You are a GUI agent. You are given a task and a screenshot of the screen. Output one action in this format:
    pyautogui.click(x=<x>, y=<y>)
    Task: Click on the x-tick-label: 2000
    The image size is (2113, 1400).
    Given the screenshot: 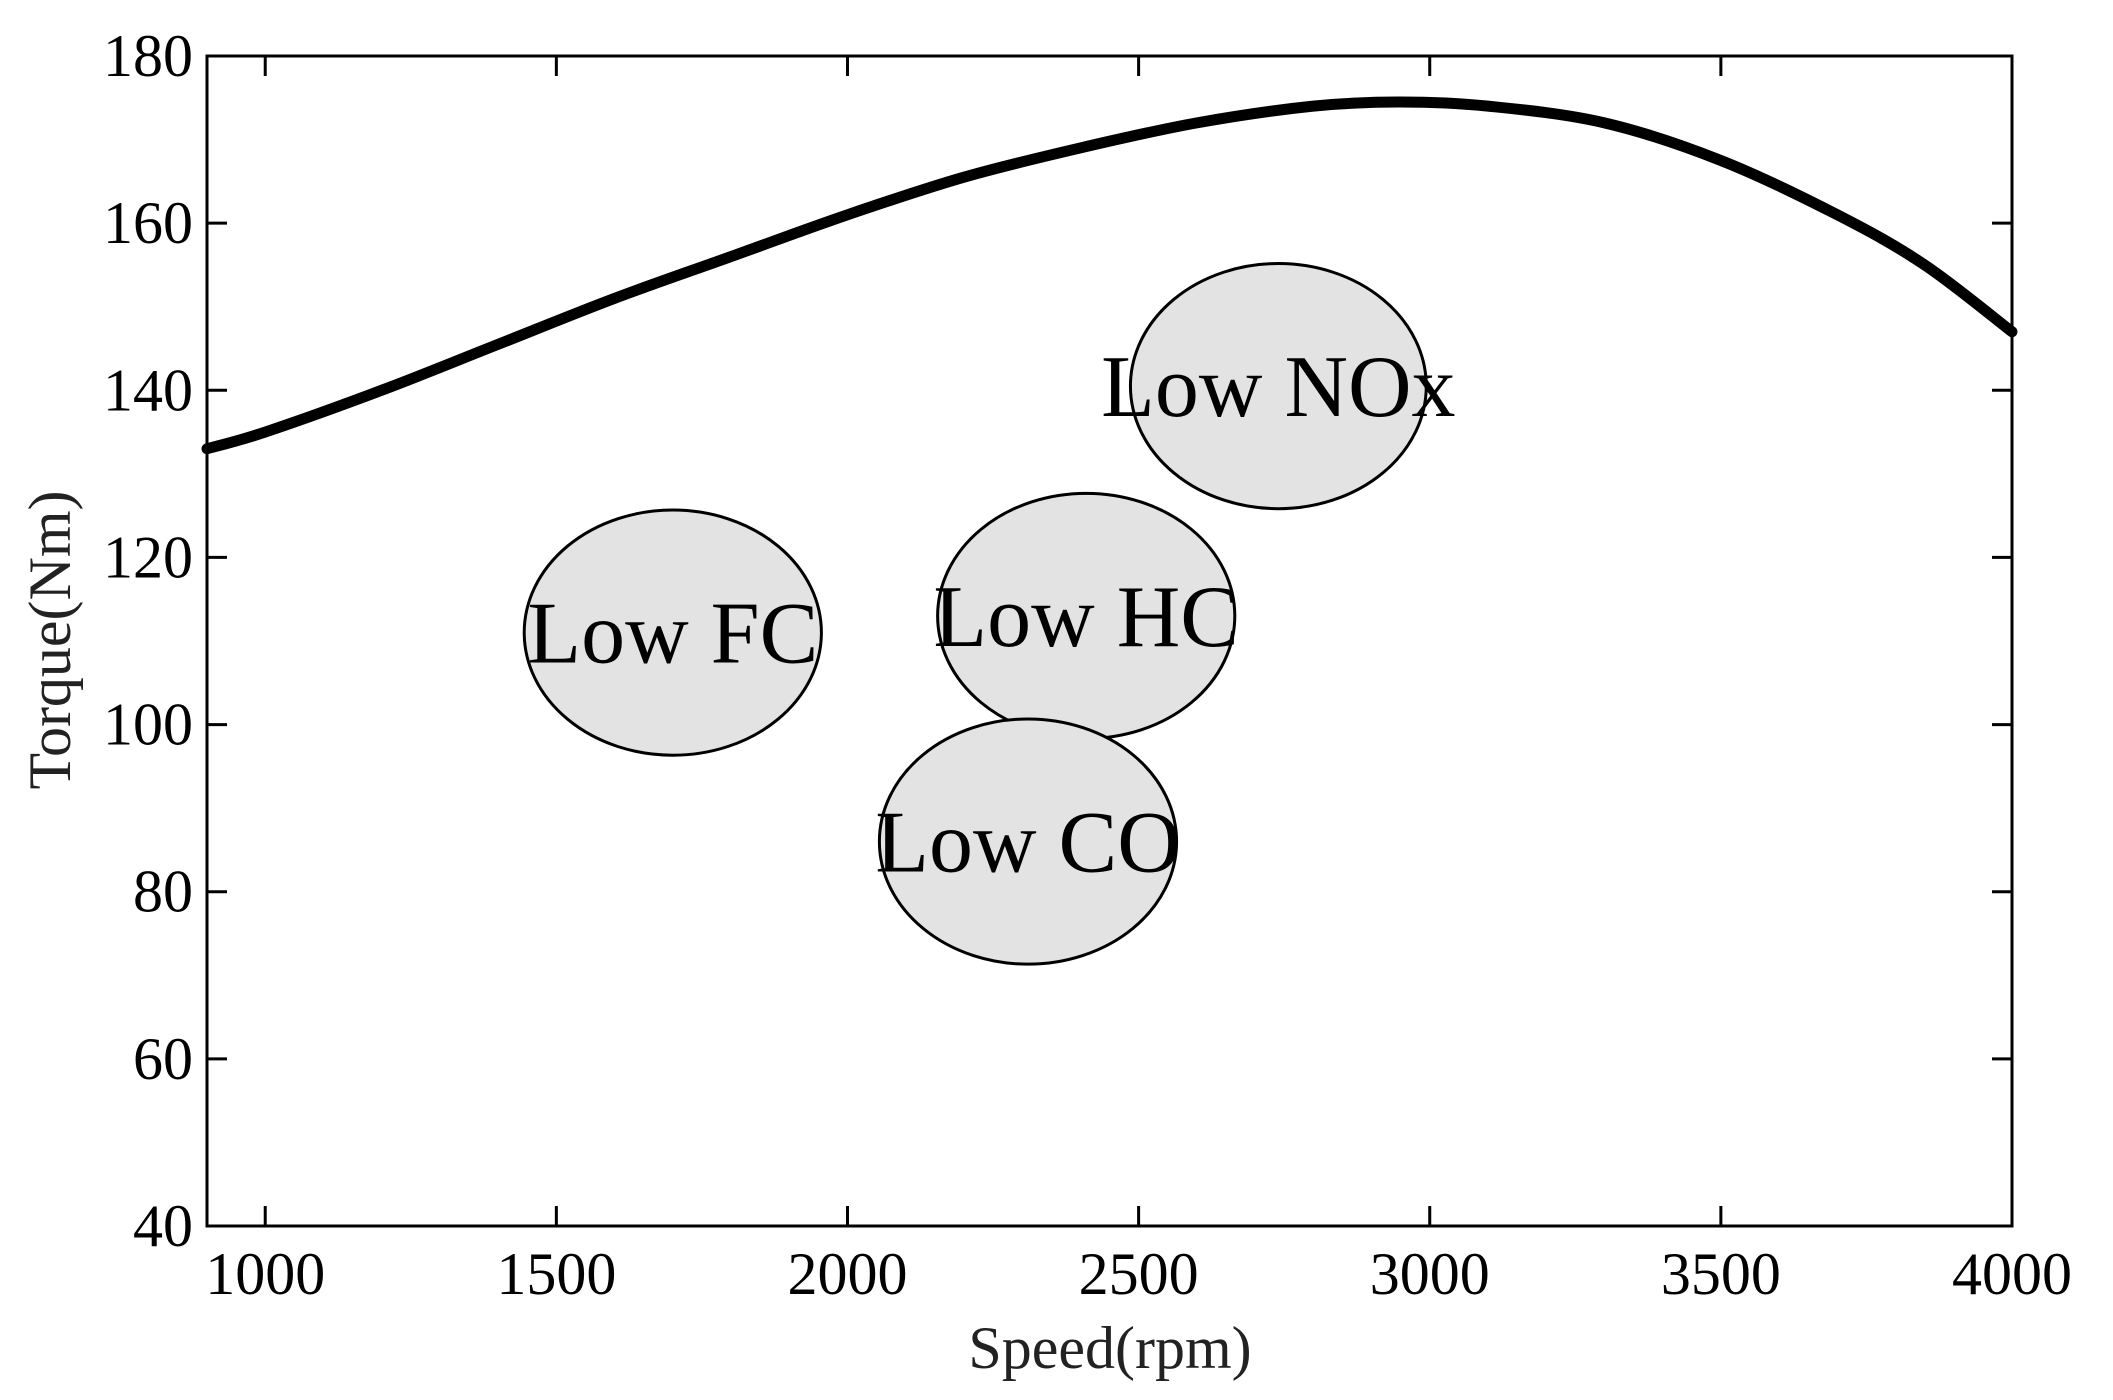 What is the action you would take?
    pyautogui.click(x=847, y=1274)
    